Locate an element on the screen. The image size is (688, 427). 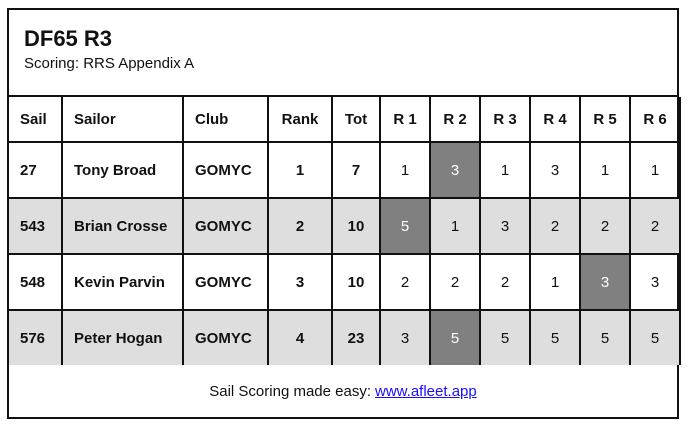
afleet-link: www.afleet.app is located at coordinates (426, 391).